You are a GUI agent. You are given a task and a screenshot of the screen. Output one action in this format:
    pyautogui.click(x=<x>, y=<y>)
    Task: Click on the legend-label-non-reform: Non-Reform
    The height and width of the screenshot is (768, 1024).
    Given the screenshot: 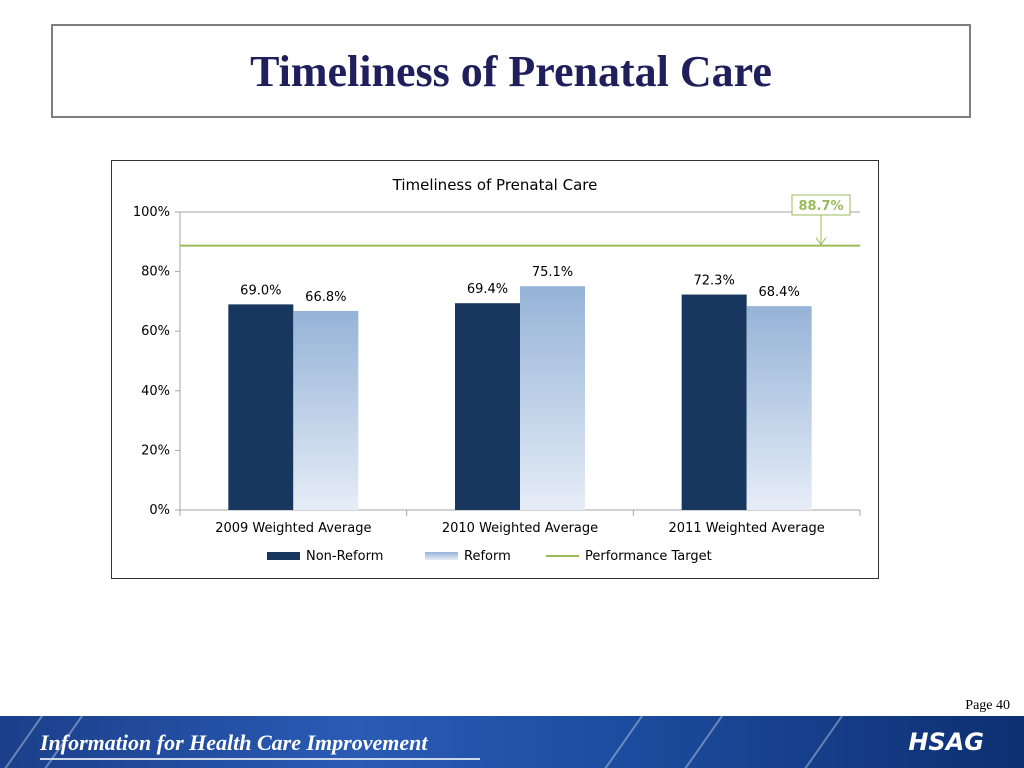 What is the action you would take?
    pyautogui.click(x=344, y=556)
    